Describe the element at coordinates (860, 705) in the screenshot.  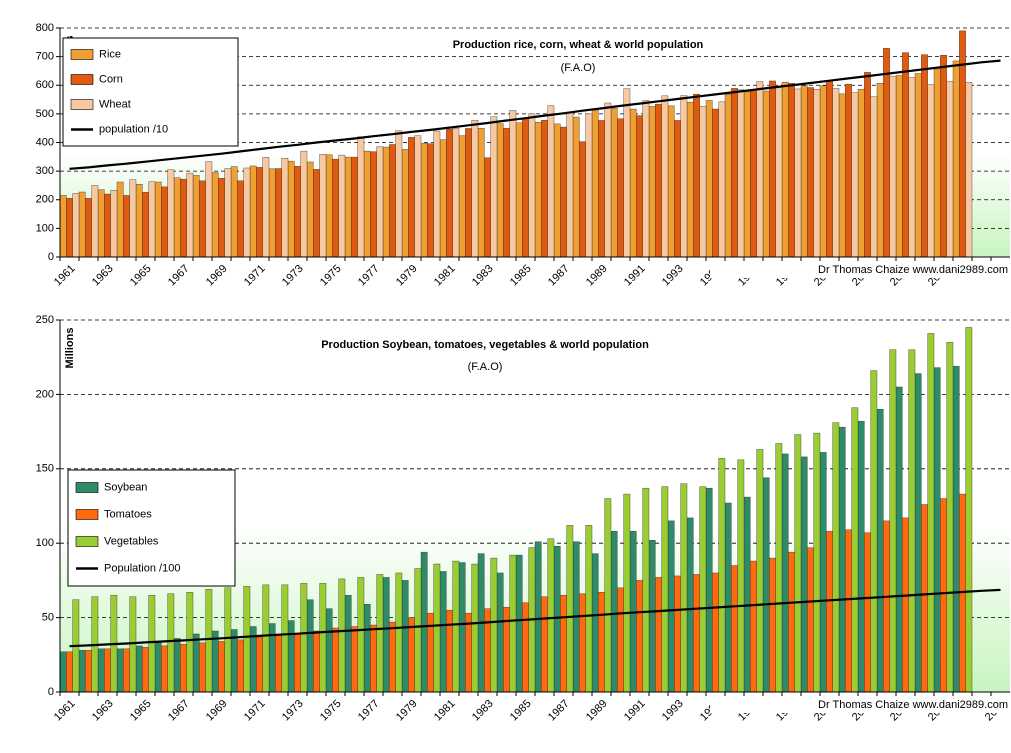
I see `credit-bg` at that location.